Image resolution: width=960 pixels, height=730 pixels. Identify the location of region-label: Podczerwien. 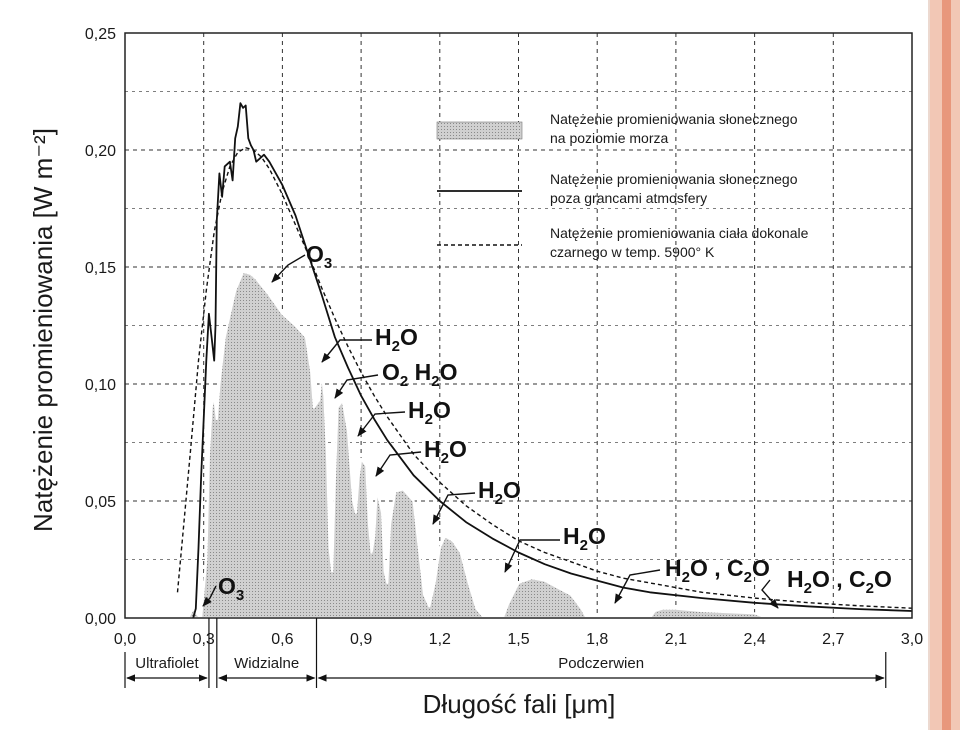
(601, 663).